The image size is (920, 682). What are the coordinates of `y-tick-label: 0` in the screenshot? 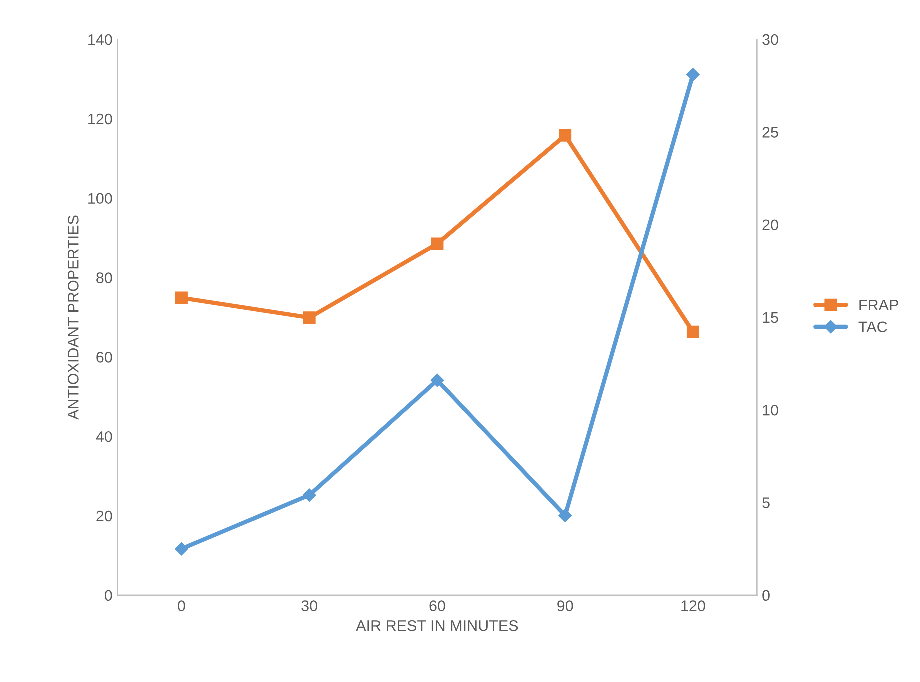 It's located at (108, 596).